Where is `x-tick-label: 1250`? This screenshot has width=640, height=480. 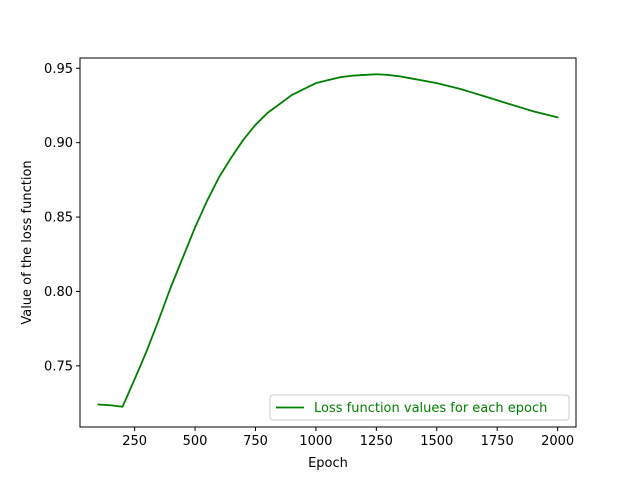 x-tick-label: 1250 is located at coordinates (376, 441).